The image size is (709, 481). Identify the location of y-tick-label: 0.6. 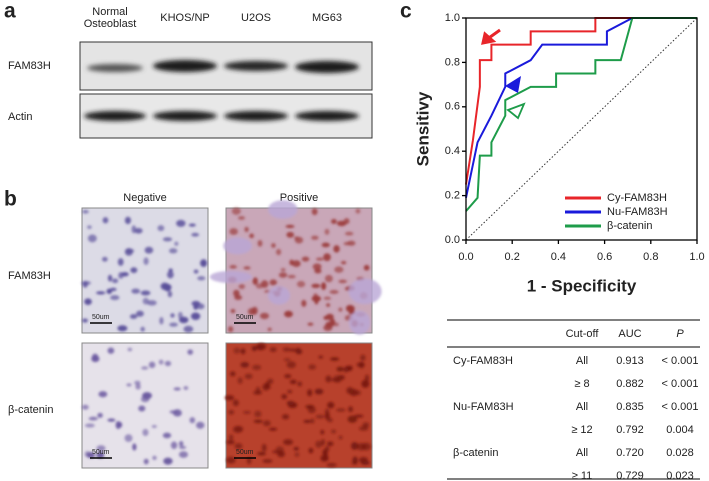
(452, 107).